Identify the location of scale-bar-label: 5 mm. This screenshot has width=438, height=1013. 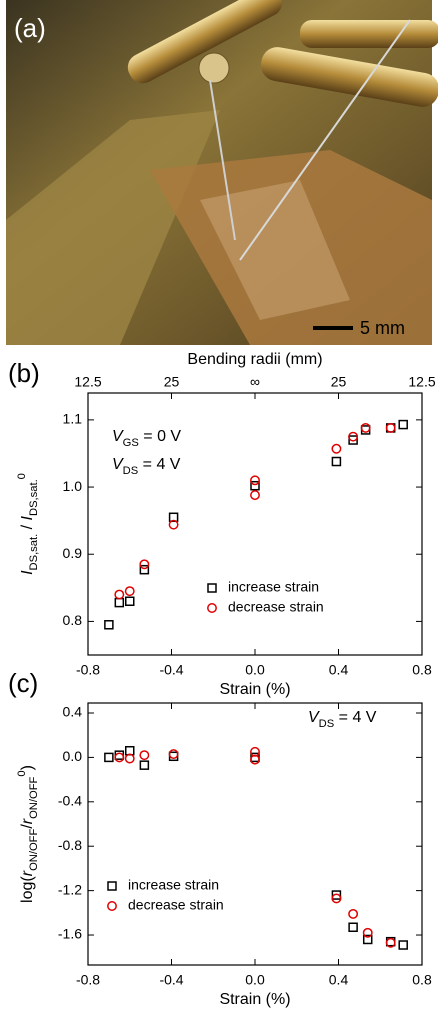
(382, 328).